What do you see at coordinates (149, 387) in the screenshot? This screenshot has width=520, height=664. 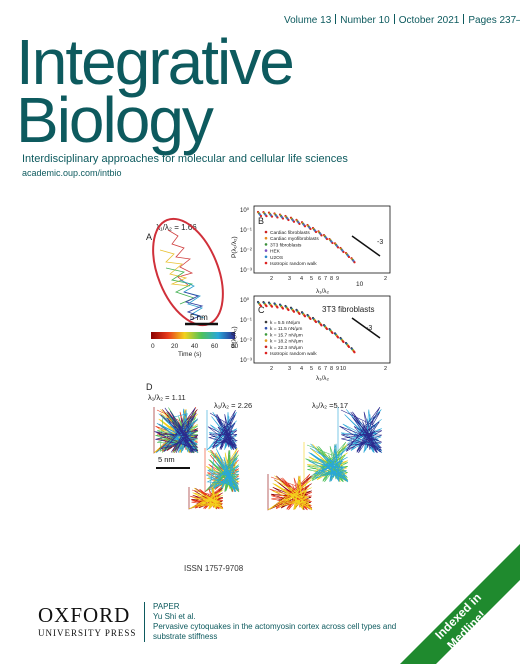 I see `panel-d-label: D` at bounding box center [149, 387].